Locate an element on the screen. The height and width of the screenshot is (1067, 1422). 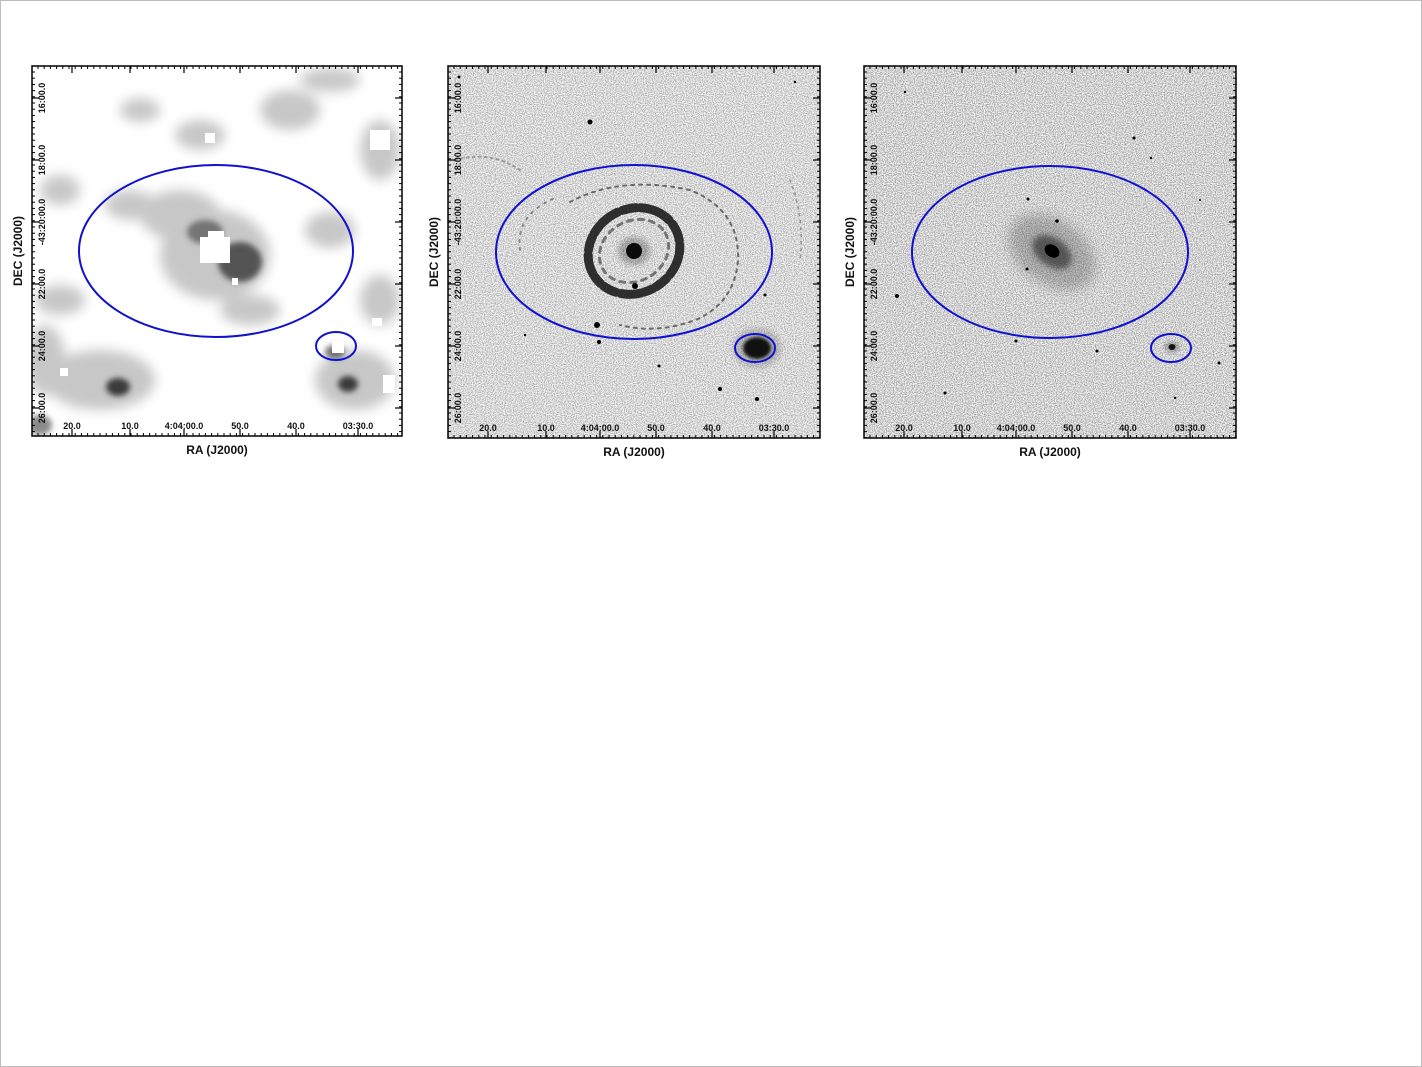
panel-1-image is located at coordinates (216, 251).